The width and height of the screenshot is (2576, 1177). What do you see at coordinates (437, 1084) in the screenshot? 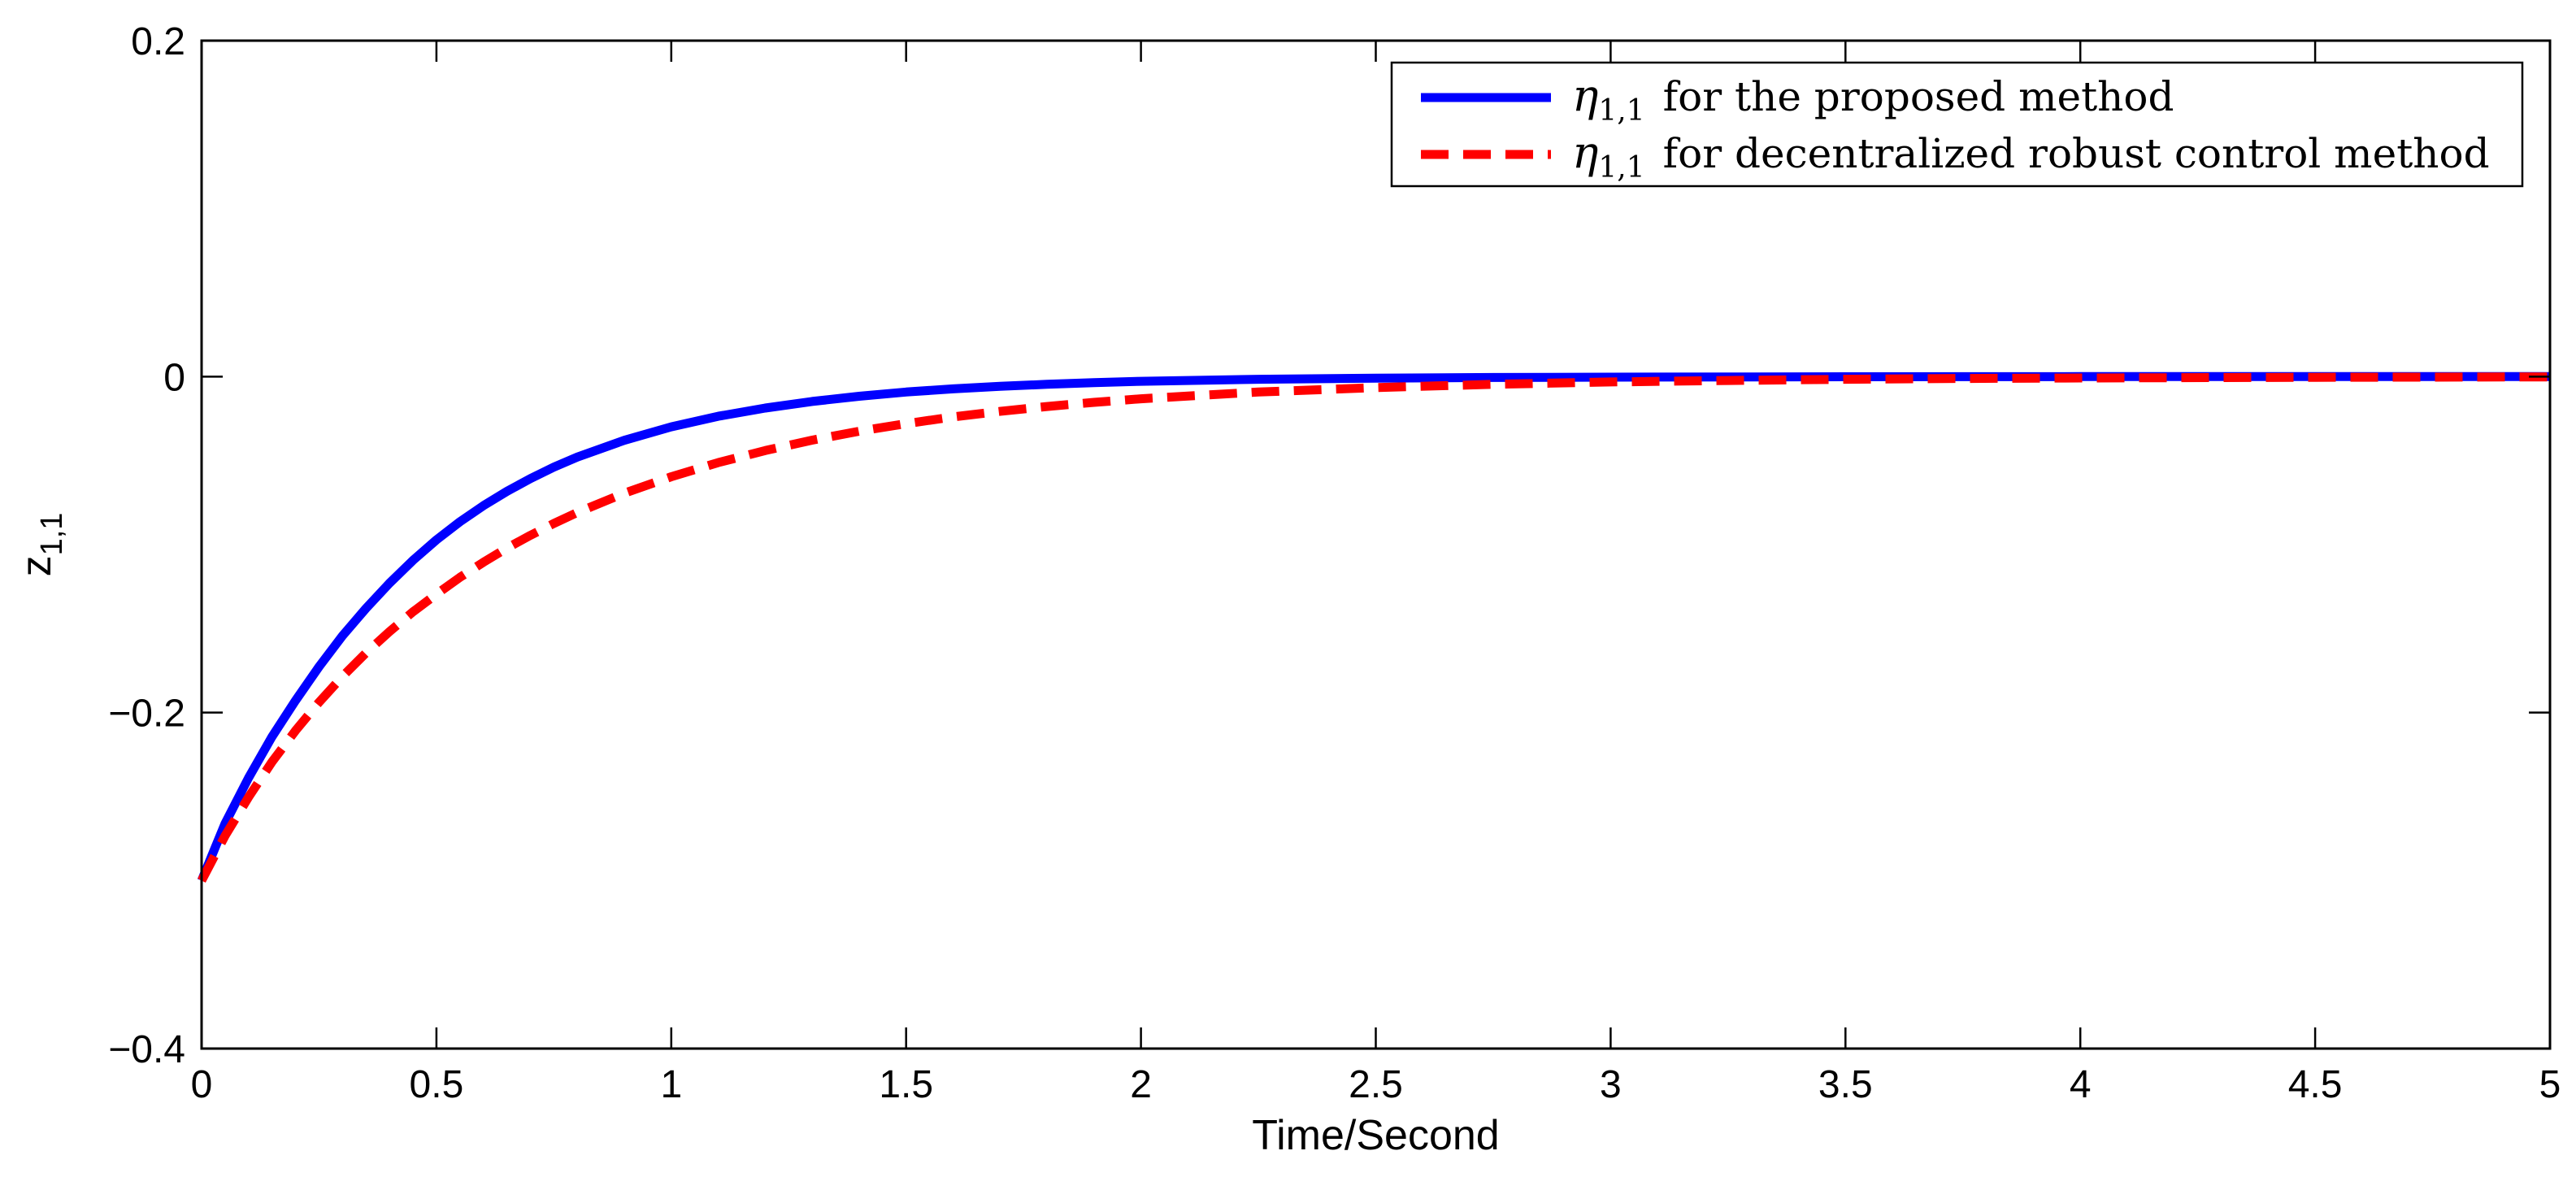
I see `x-tick-label: 0.5` at bounding box center [437, 1084].